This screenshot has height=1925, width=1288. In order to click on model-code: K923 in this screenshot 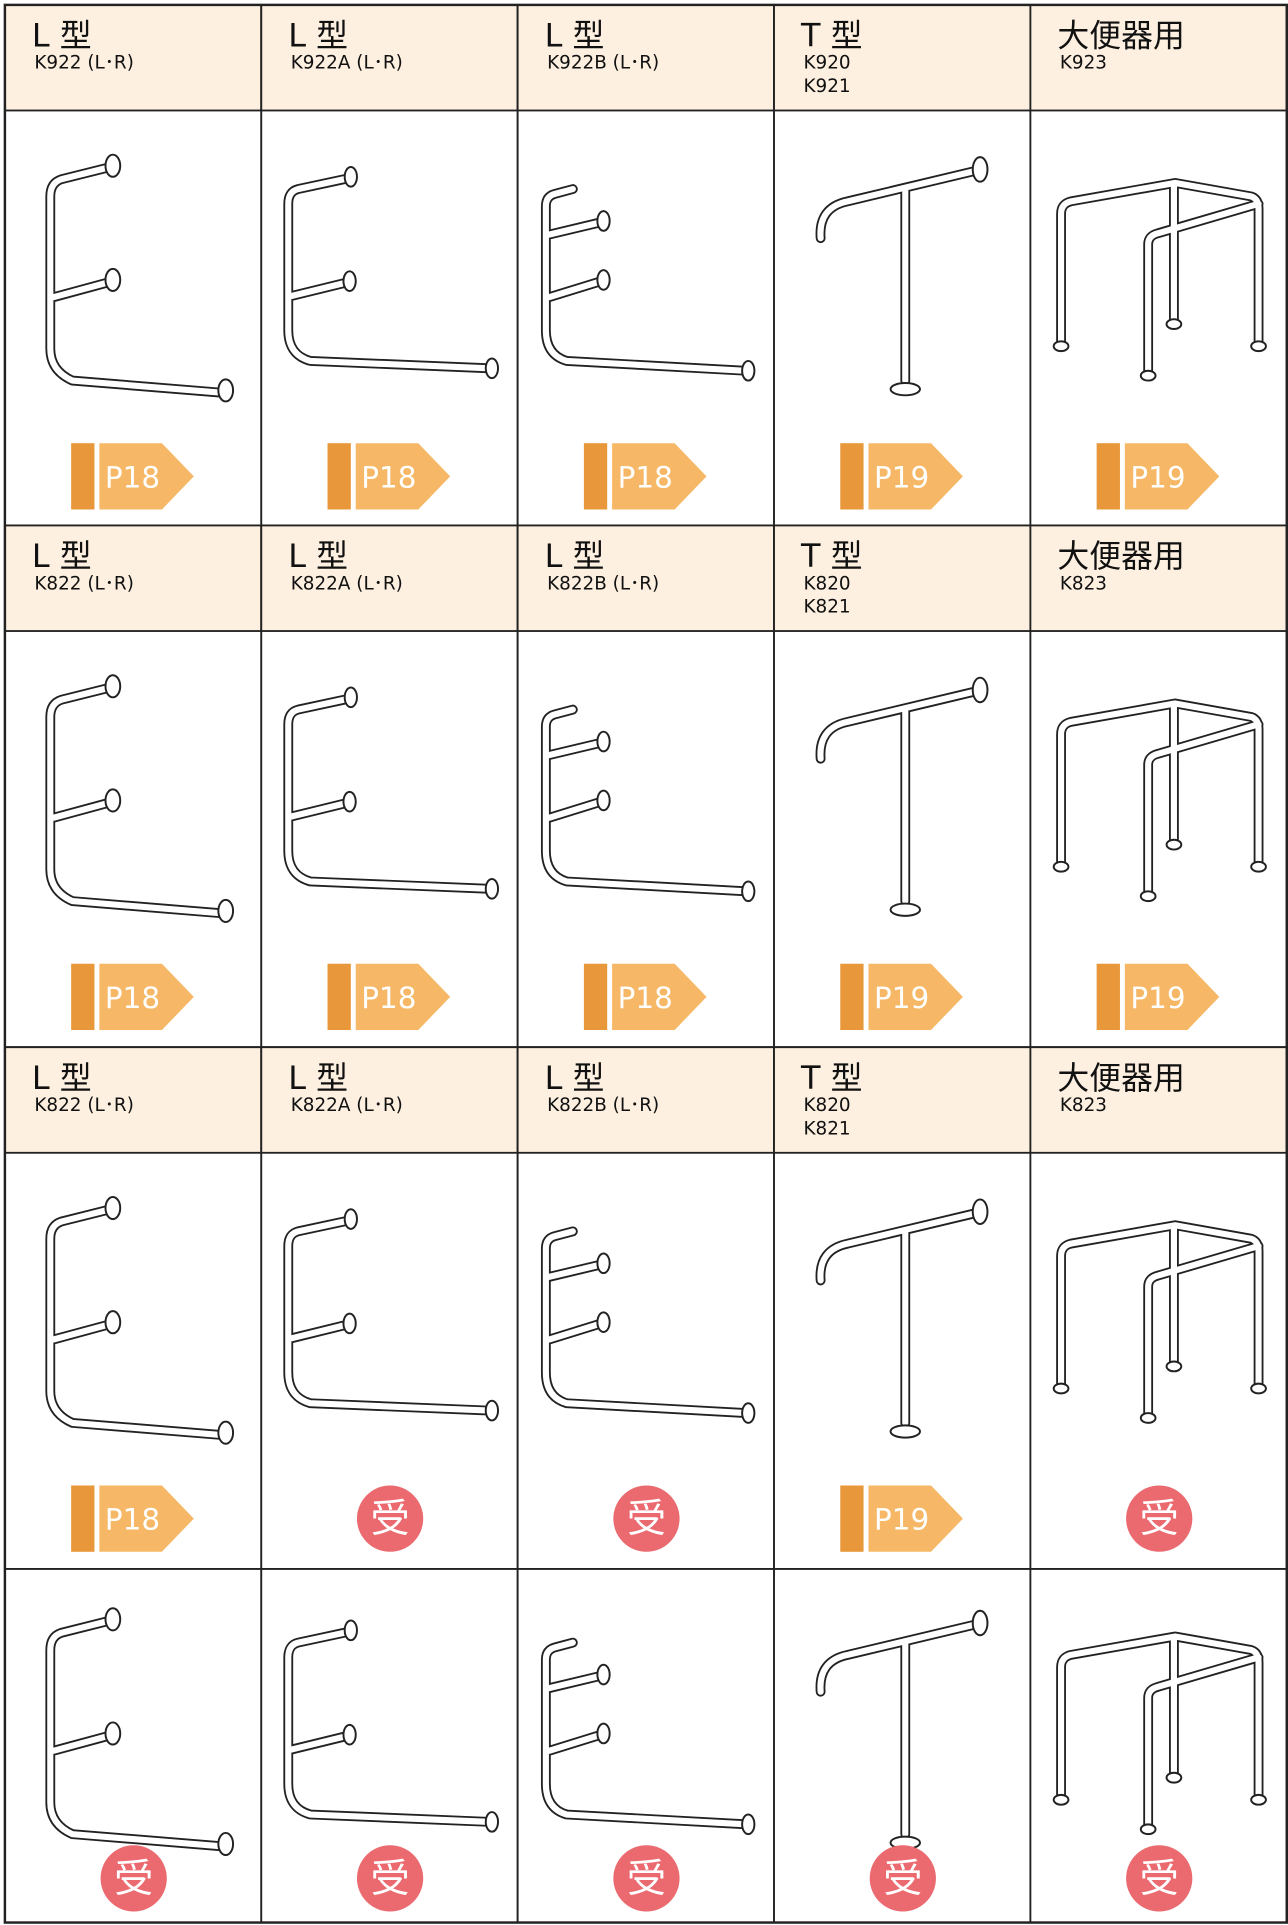, I will do `click(1083, 63)`.